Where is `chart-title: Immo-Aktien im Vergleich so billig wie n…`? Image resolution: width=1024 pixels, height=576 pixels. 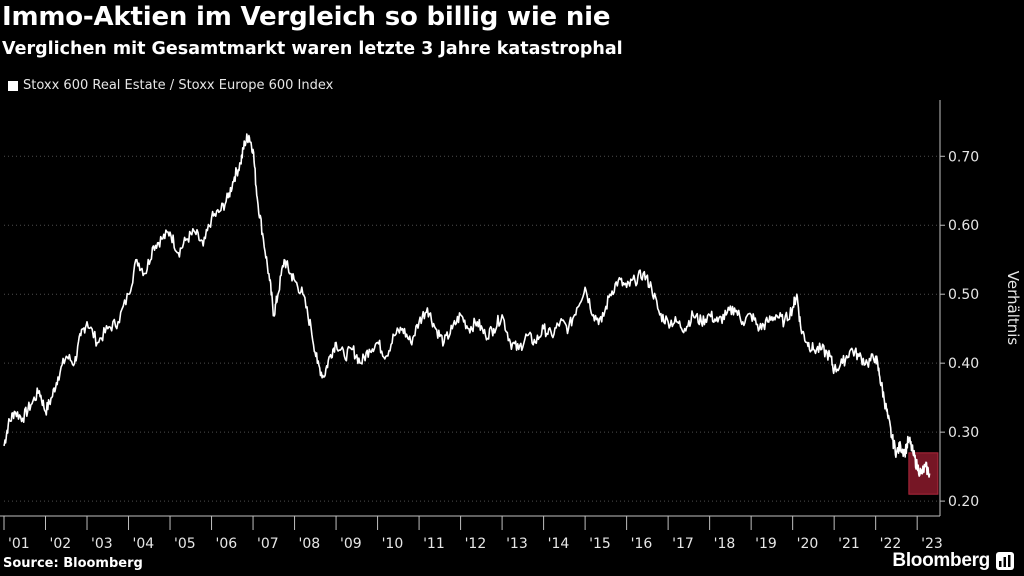 chart-title: Immo-Aktien im Vergleich so billig wie n… is located at coordinates (306, 17).